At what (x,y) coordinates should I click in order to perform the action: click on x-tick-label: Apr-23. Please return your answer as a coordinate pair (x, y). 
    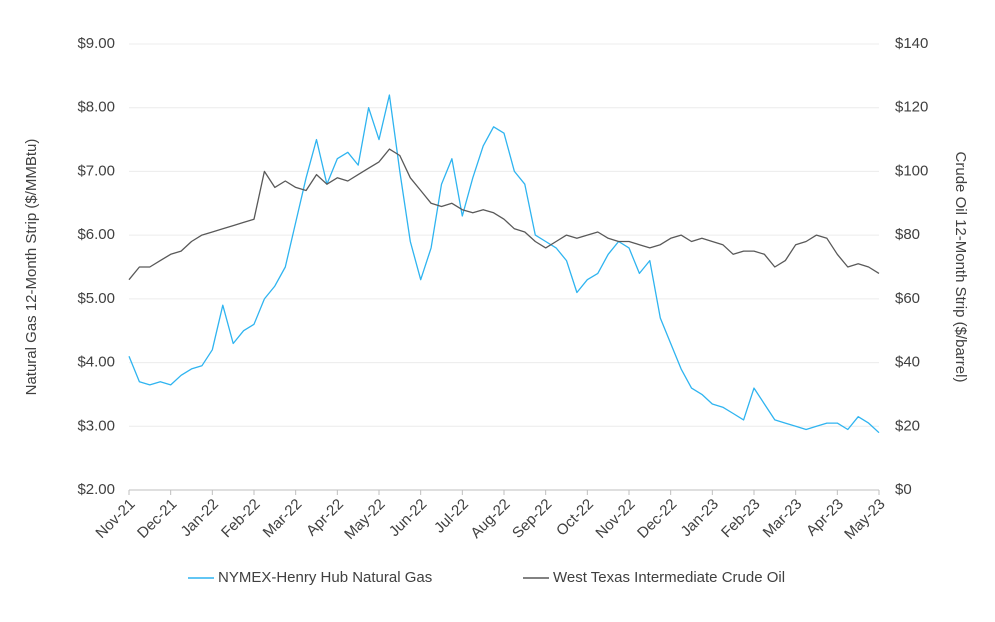
    Looking at the image, I should click on (825, 518).